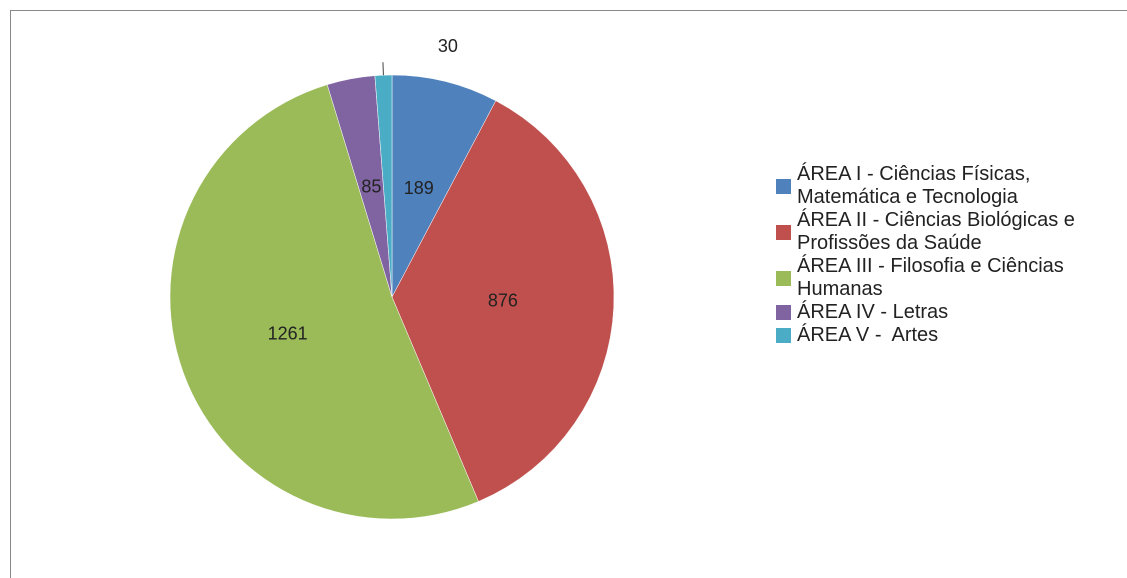 This screenshot has height=578, width=1127. I want to click on data-label: 189, so click(419, 188).